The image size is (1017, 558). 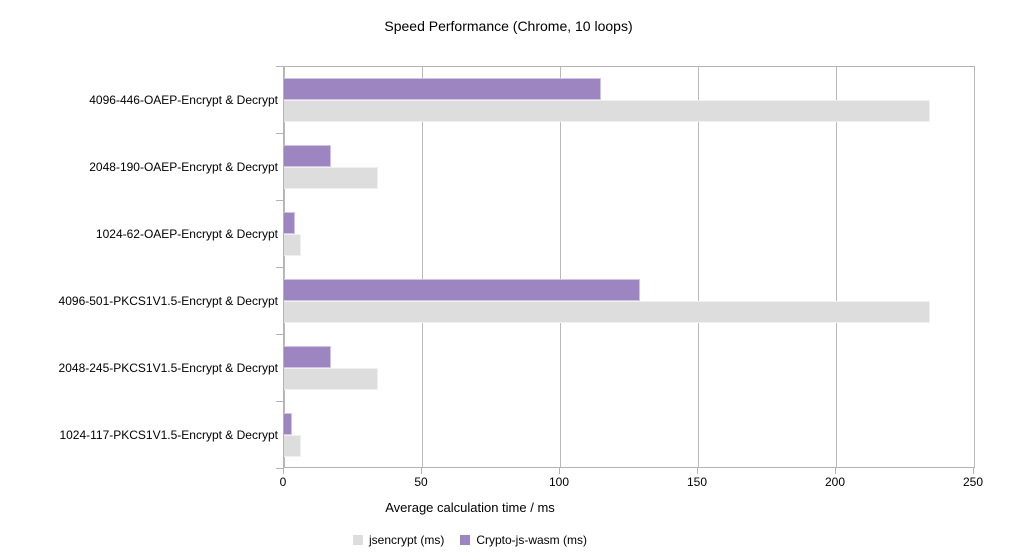 What do you see at coordinates (183, 166) in the screenshot?
I see `category-label-1: 2048-190-OAEP-Encrypt & Decrypt` at bounding box center [183, 166].